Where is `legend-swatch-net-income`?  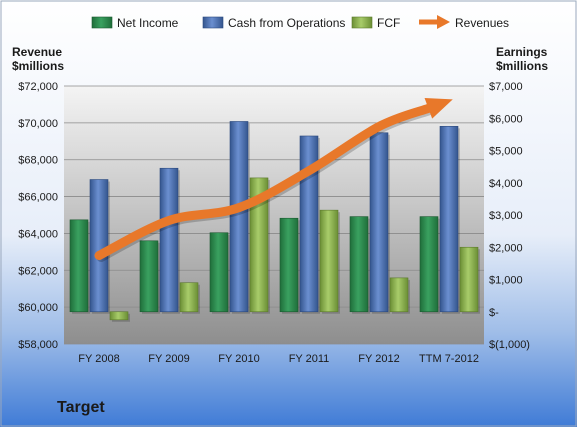
legend-swatch-net-income is located at coordinates (102, 22).